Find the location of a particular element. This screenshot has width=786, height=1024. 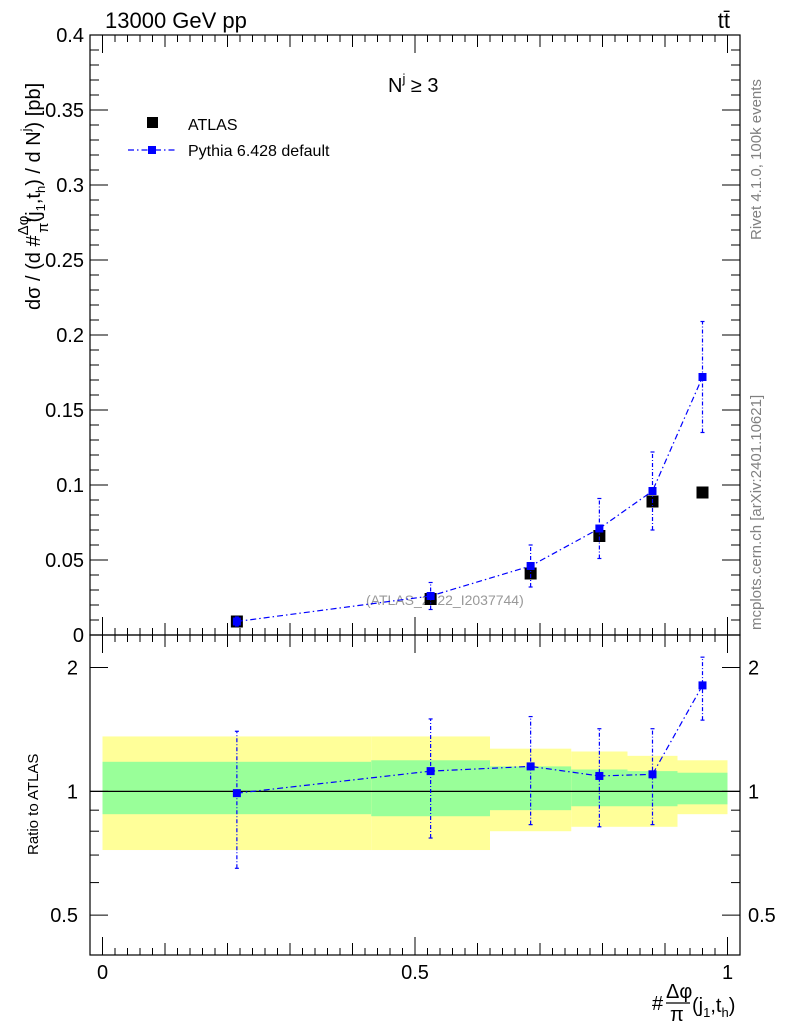

ylabel-frac-den: π is located at coordinates (43, 227).